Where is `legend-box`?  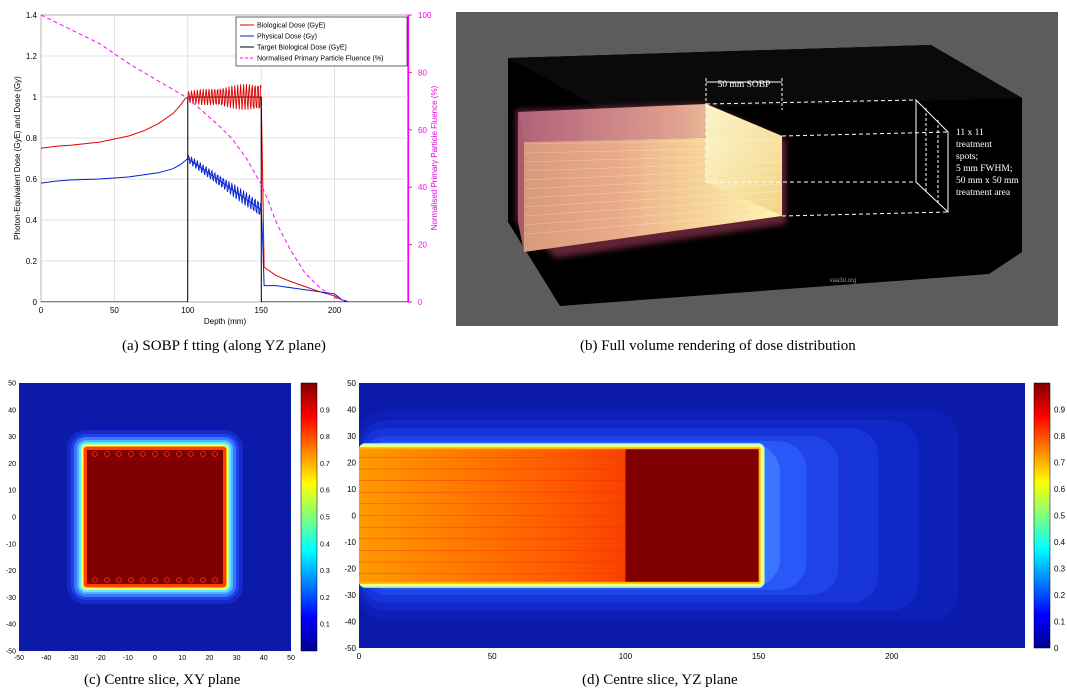
legend-box is located at coordinates (321, 41).